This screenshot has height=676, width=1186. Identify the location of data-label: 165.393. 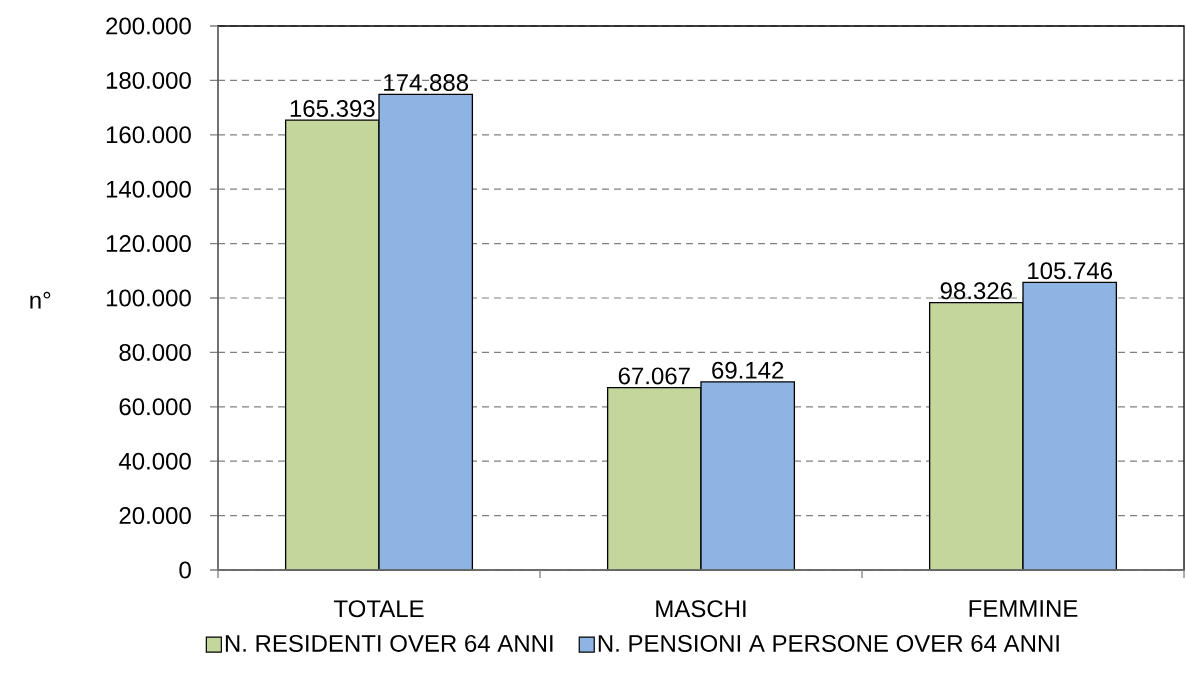
(332, 108).